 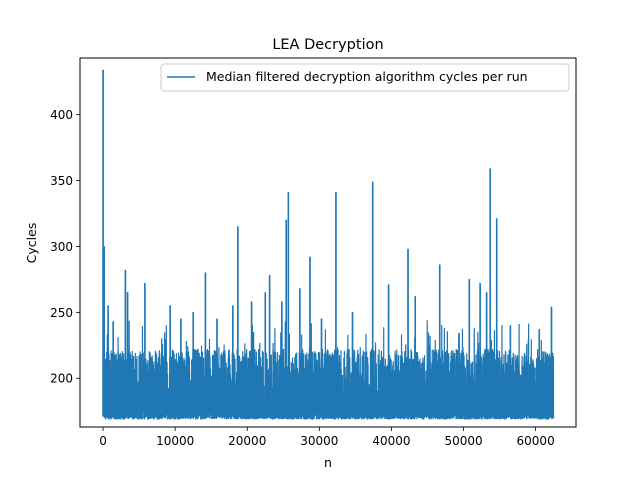 I want to click on y-axis: 200 250 300 350 400, so click(x=65, y=247).